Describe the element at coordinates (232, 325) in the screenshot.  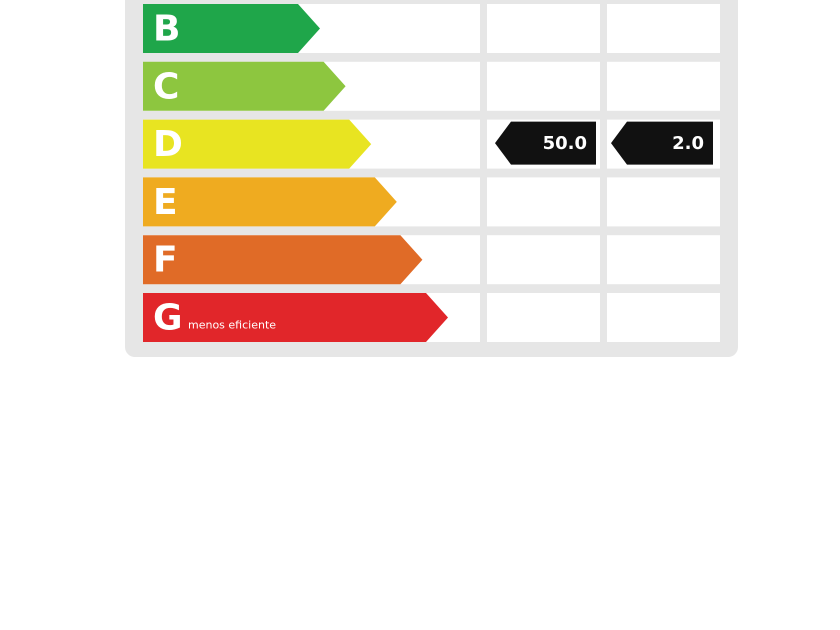
I see `rating-note: menos eficiente` at that location.